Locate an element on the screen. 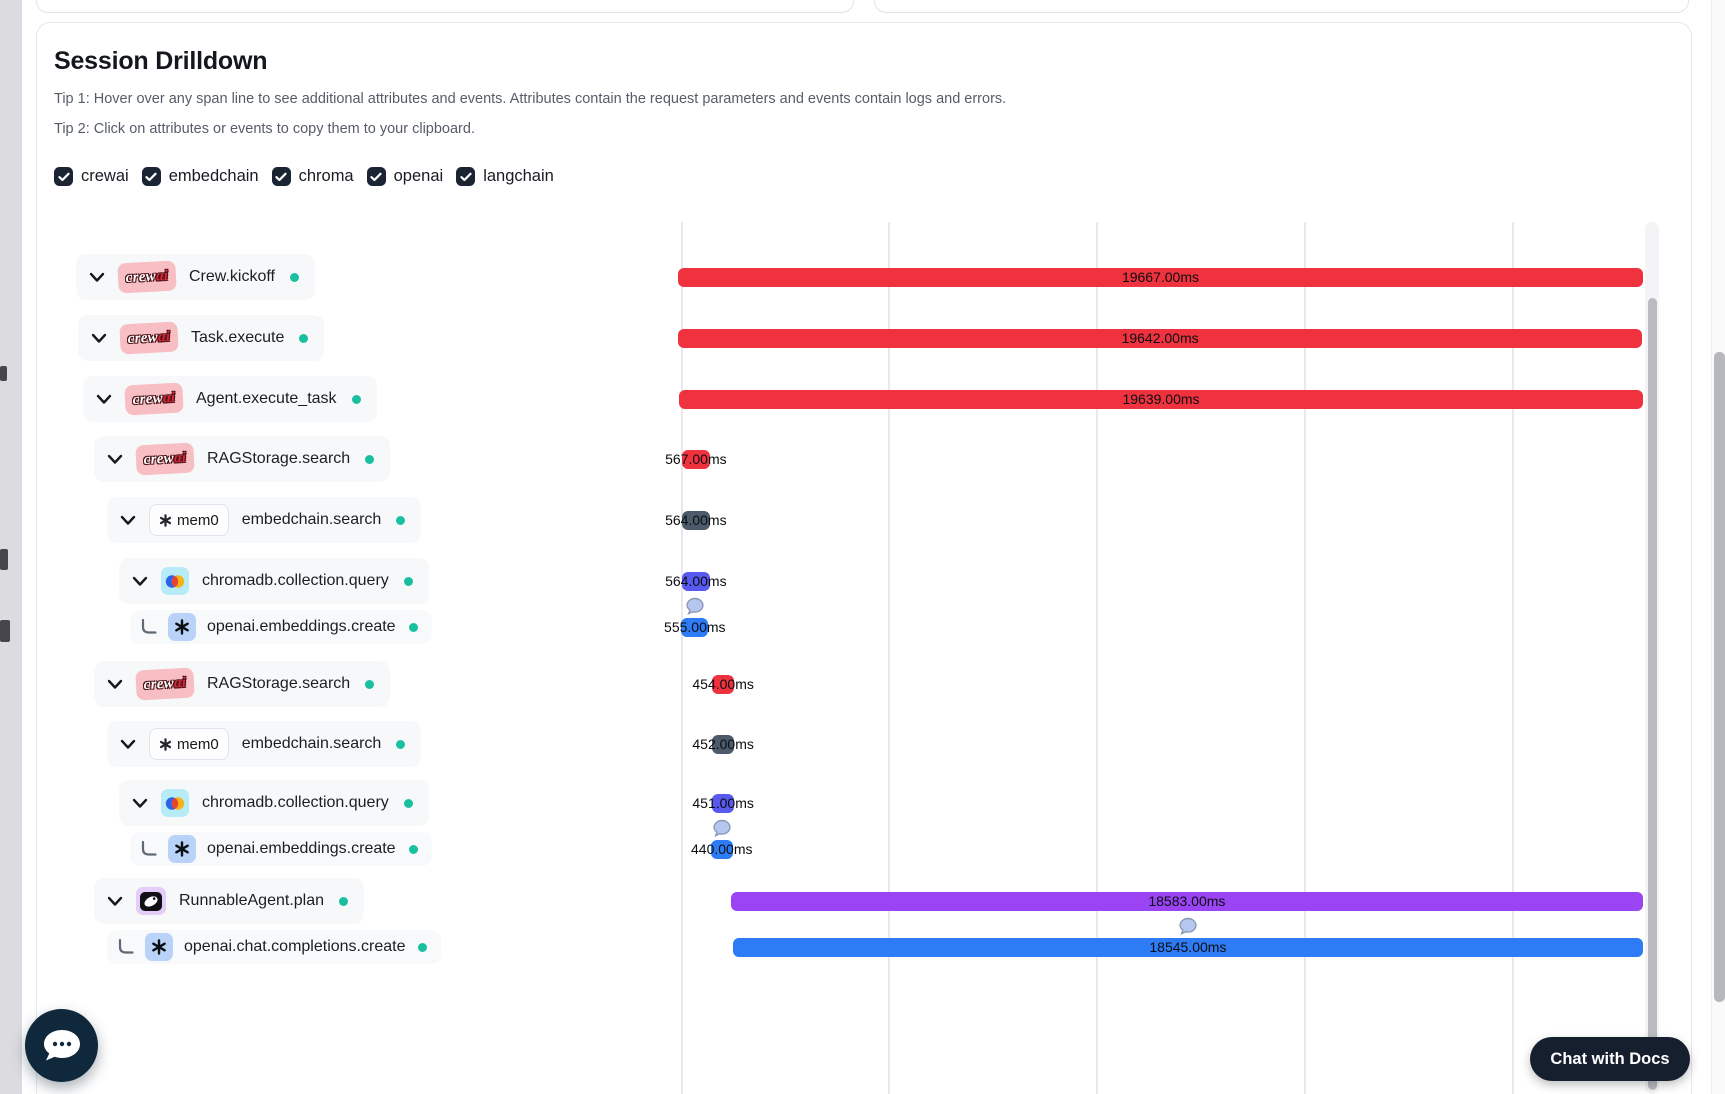 The height and width of the screenshot is (1094, 1725). chat-bubble-icon is located at coordinates (62, 1046).